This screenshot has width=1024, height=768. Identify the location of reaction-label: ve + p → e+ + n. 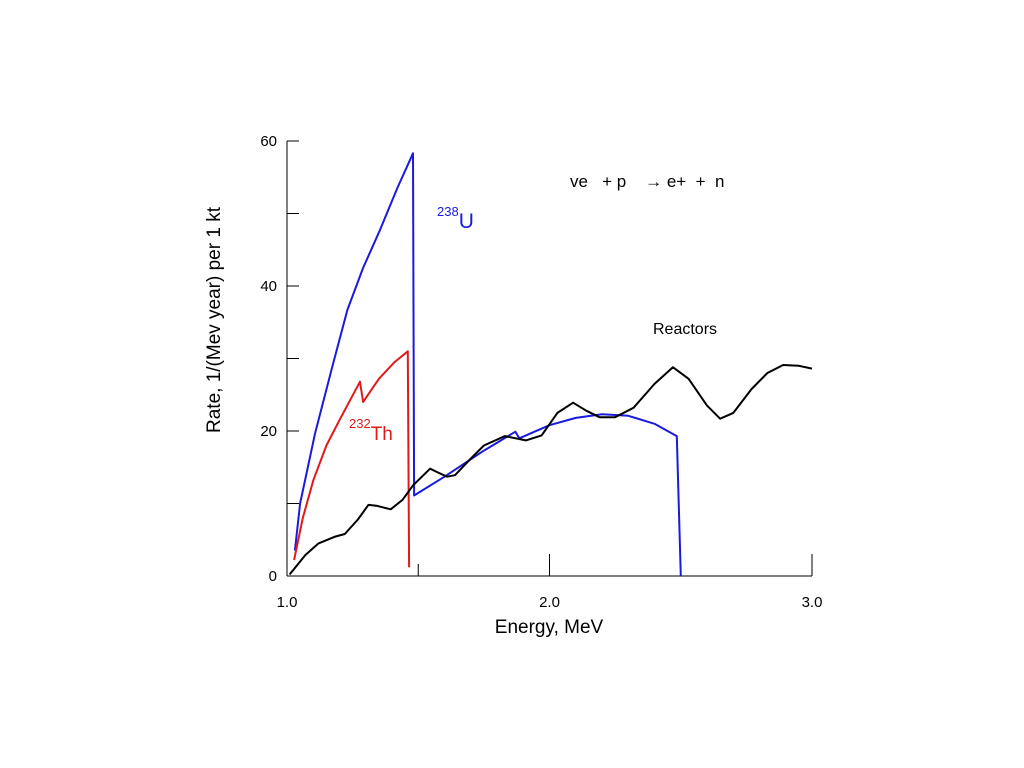
(647, 181).